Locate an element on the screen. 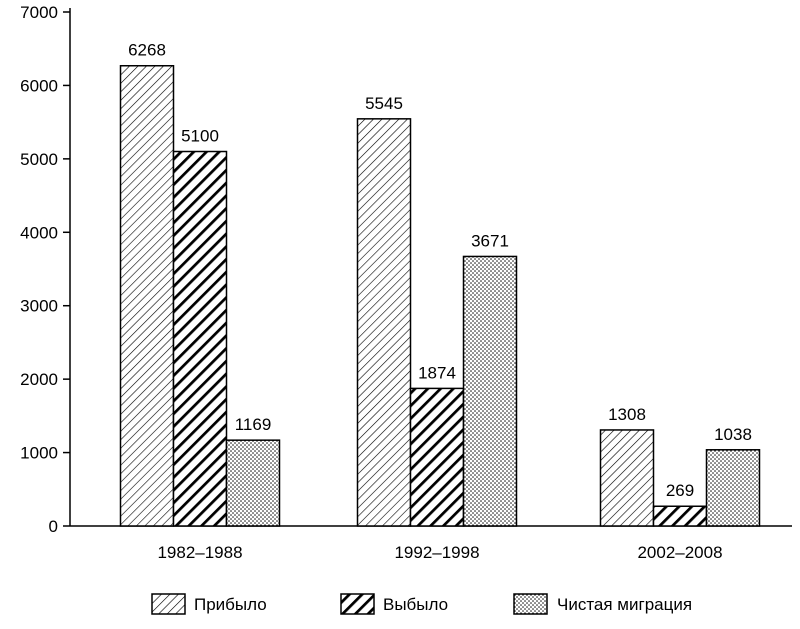 The width and height of the screenshot is (800, 629). legend-item: Прибыло is located at coordinates (209, 604).